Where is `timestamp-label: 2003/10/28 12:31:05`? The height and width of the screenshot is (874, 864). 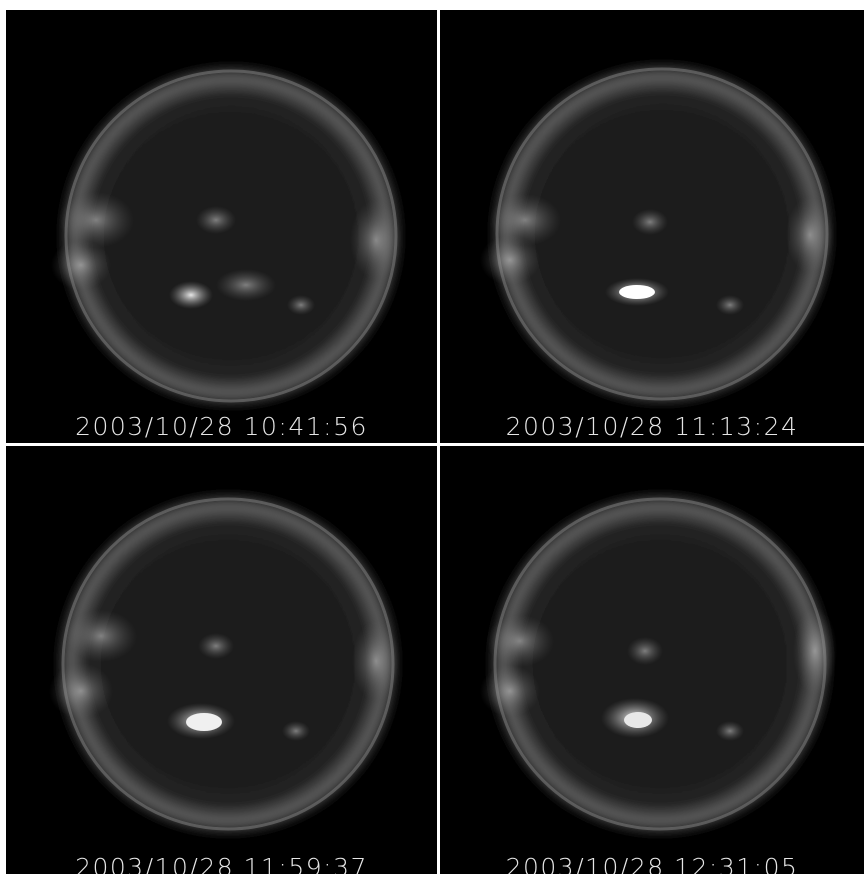 timestamp-label: 2003/10/28 12:31:05 is located at coordinates (652, 863).